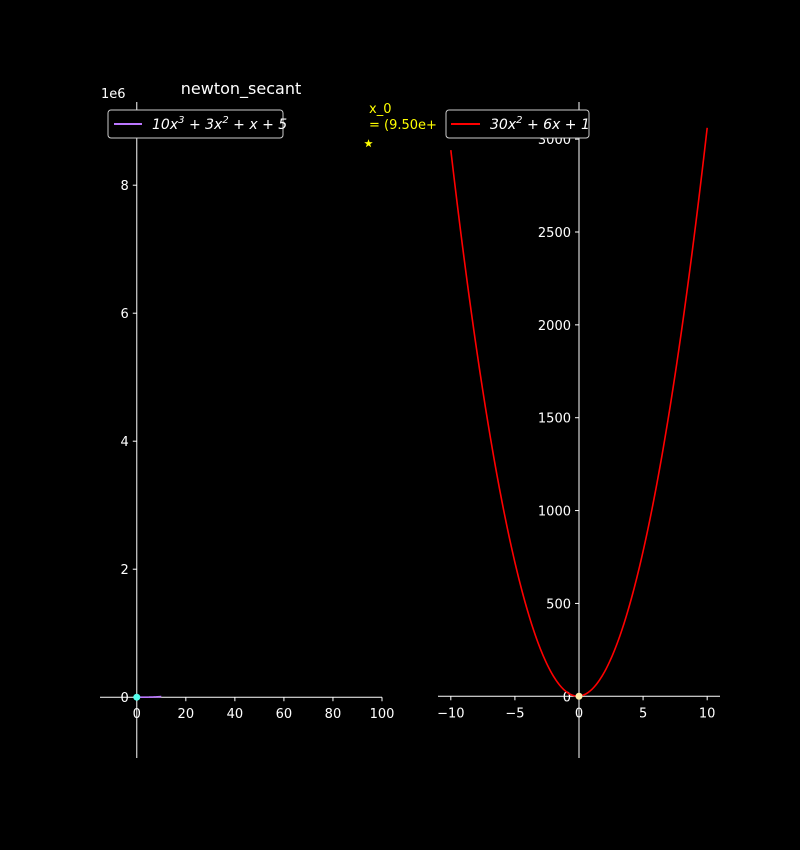 Image resolution: width=800 pixels, height=850 pixels. What do you see at coordinates (450, 713) in the screenshot?
I see `right-x-tick-label: −10` at bounding box center [450, 713].